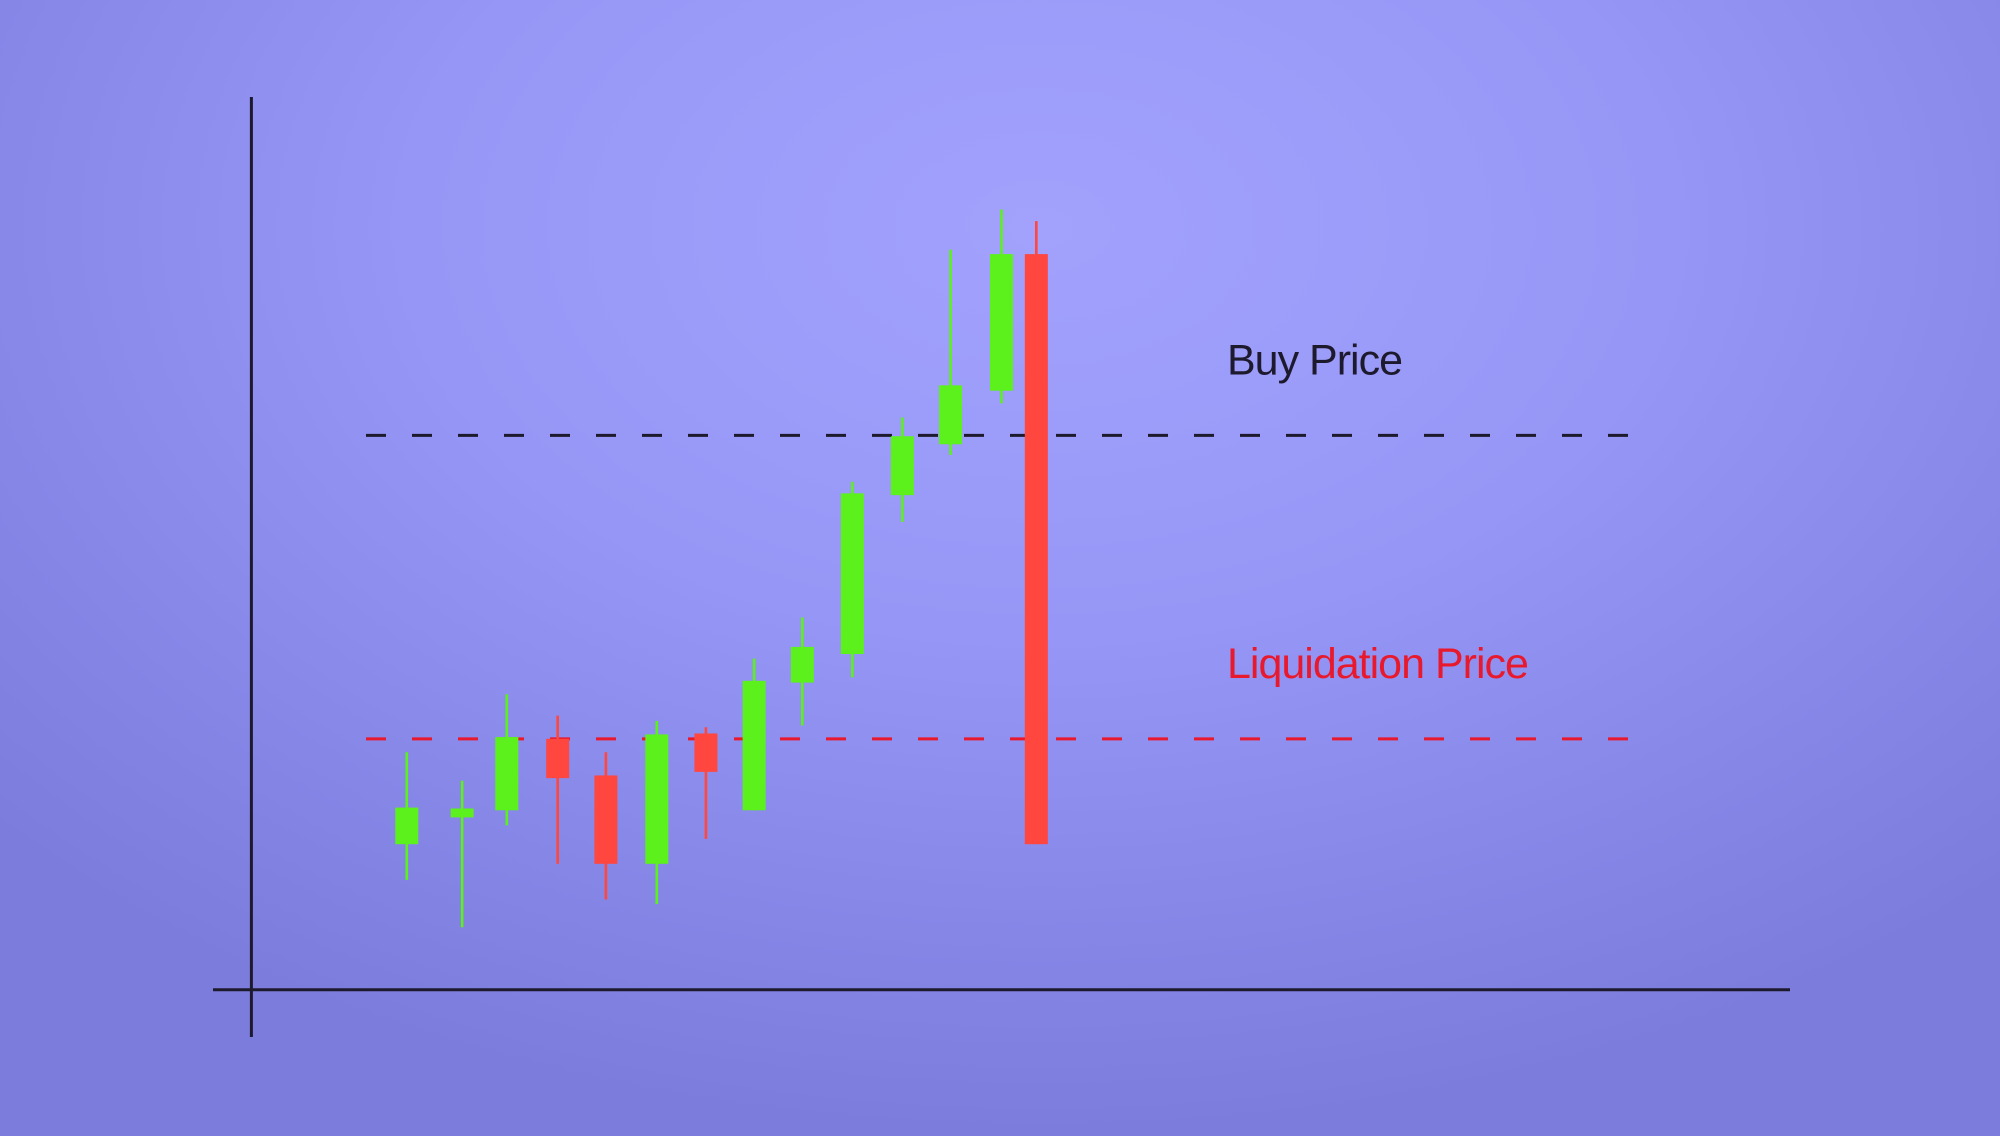 The image size is (2000, 1136). Describe the element at coordinates (1377, 664) in the screenshot. I see `reference-label: Liquidation Price` at that location.